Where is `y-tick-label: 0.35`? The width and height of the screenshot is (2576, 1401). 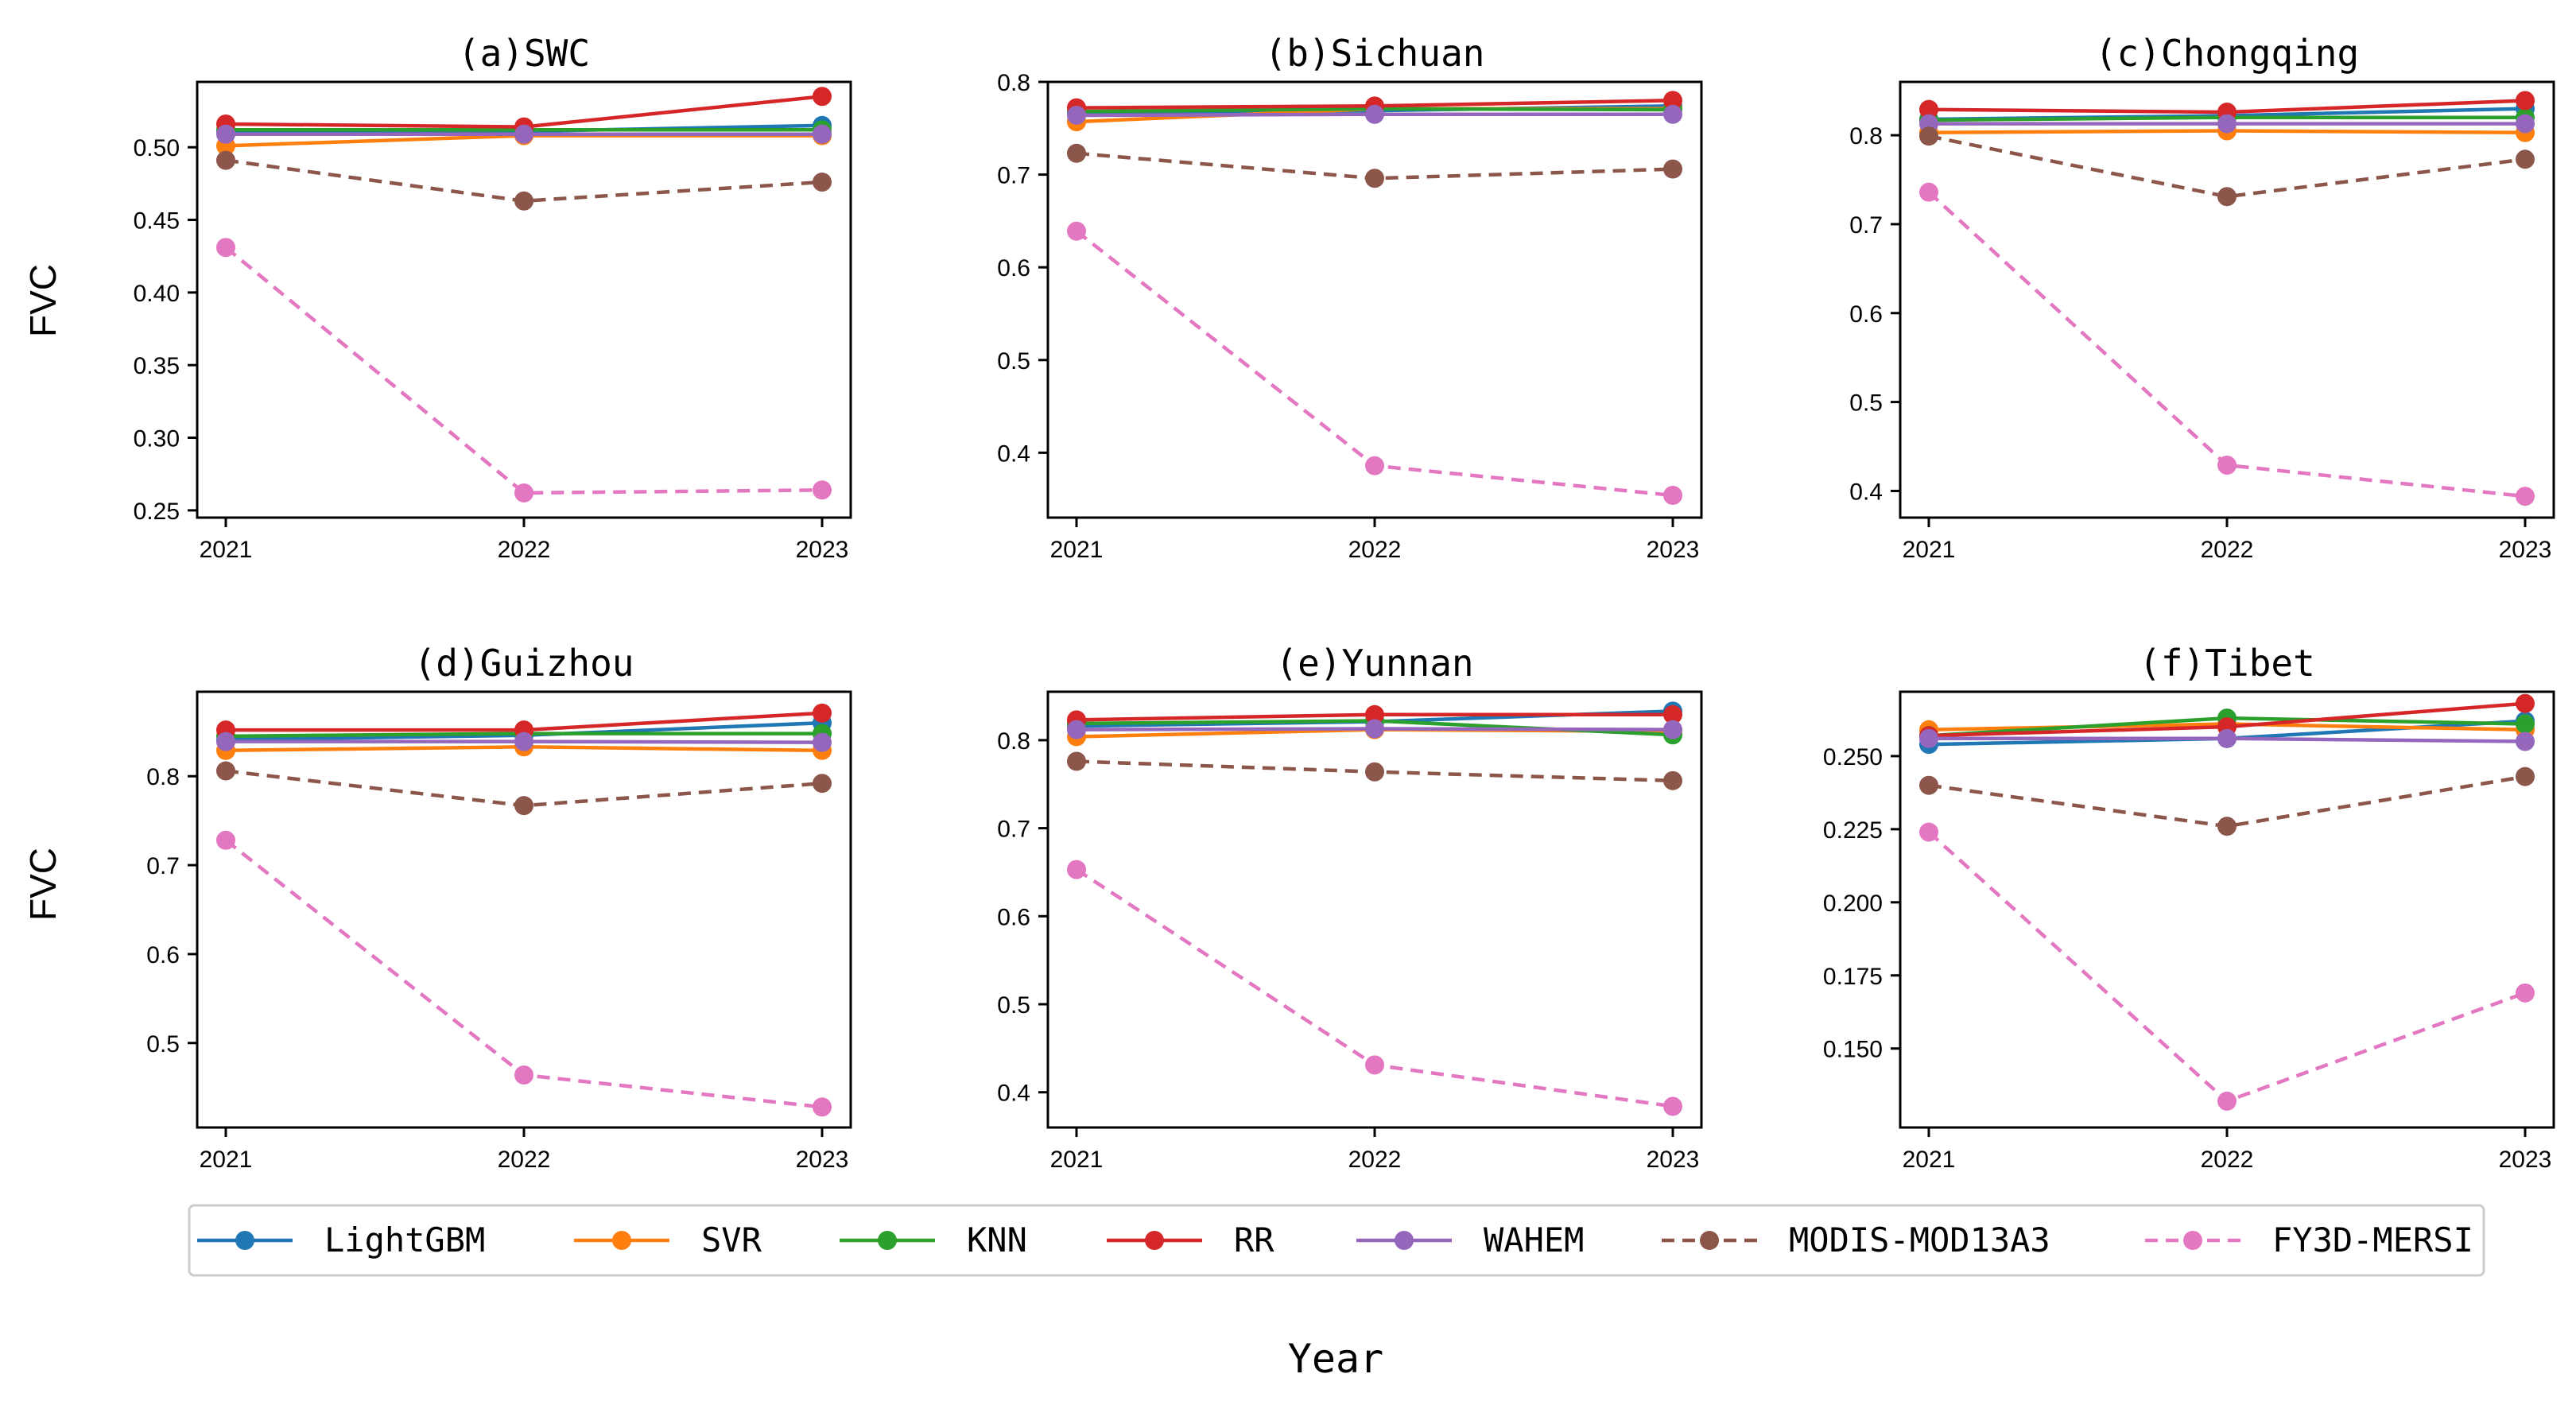
y-tick-label: 0.35 is located at coordinates (157, 366).